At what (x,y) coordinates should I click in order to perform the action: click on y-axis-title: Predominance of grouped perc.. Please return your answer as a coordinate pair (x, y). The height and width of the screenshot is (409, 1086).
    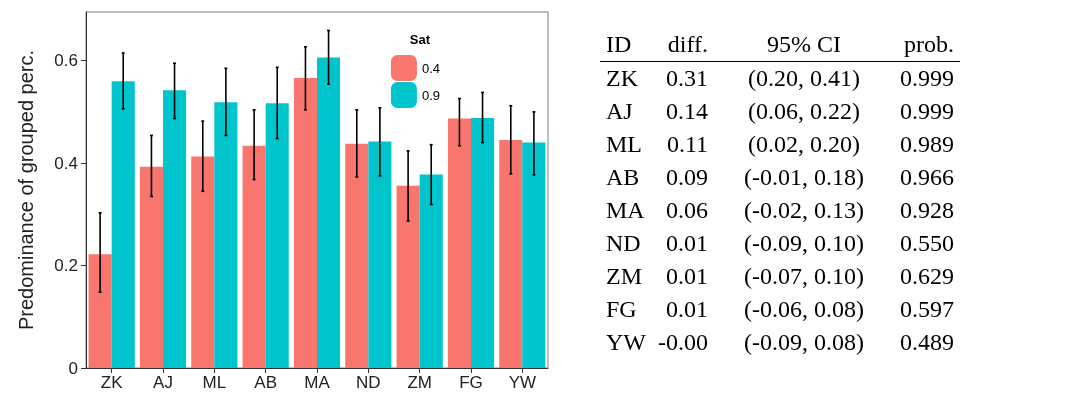
    Looking at the image, I should click on (26, 190).